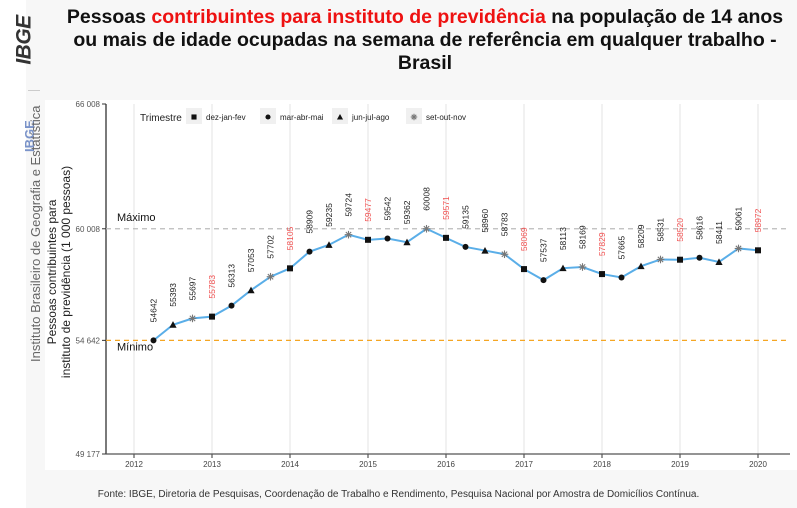 The image size is (797, 508). I want to click on y-tick-label: 60 008, so click(88, 229).